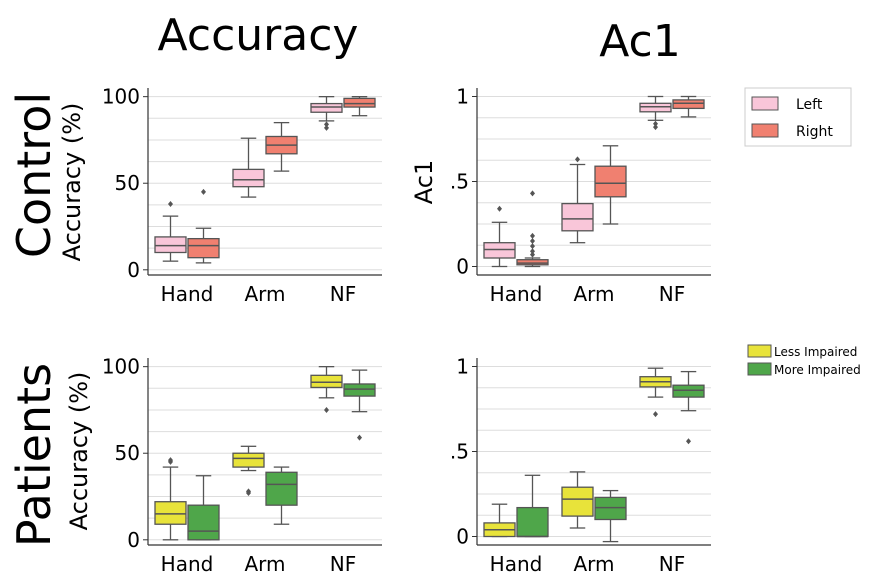 The image size is (871, 577). What do you see at coordinates (759, 351) in the screenshot?
I see `legend-swatch-less-impaired` at bounding box center [759, 351].